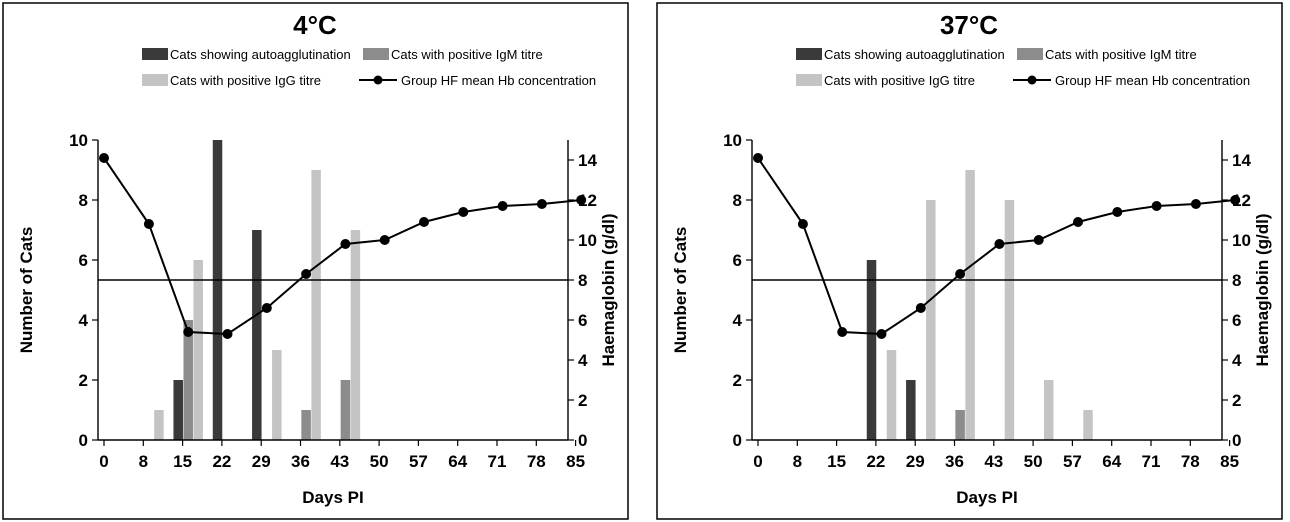 This screenshot has width=1290, height=522. Describe the element at coordinates (143, 461) in the screenshot. I see `x-tick-label: 8` at that location.